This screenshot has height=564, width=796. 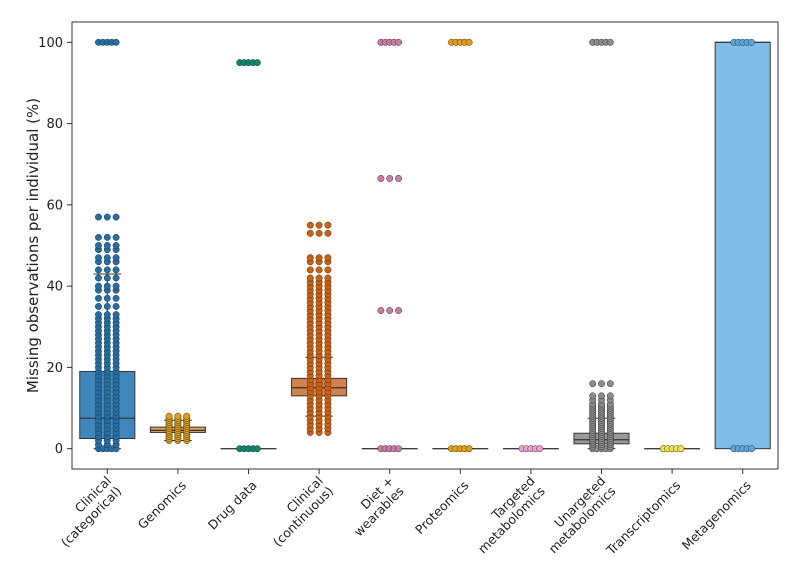 I want to click on y-tick-label: 100, so click(x=50, y=43).